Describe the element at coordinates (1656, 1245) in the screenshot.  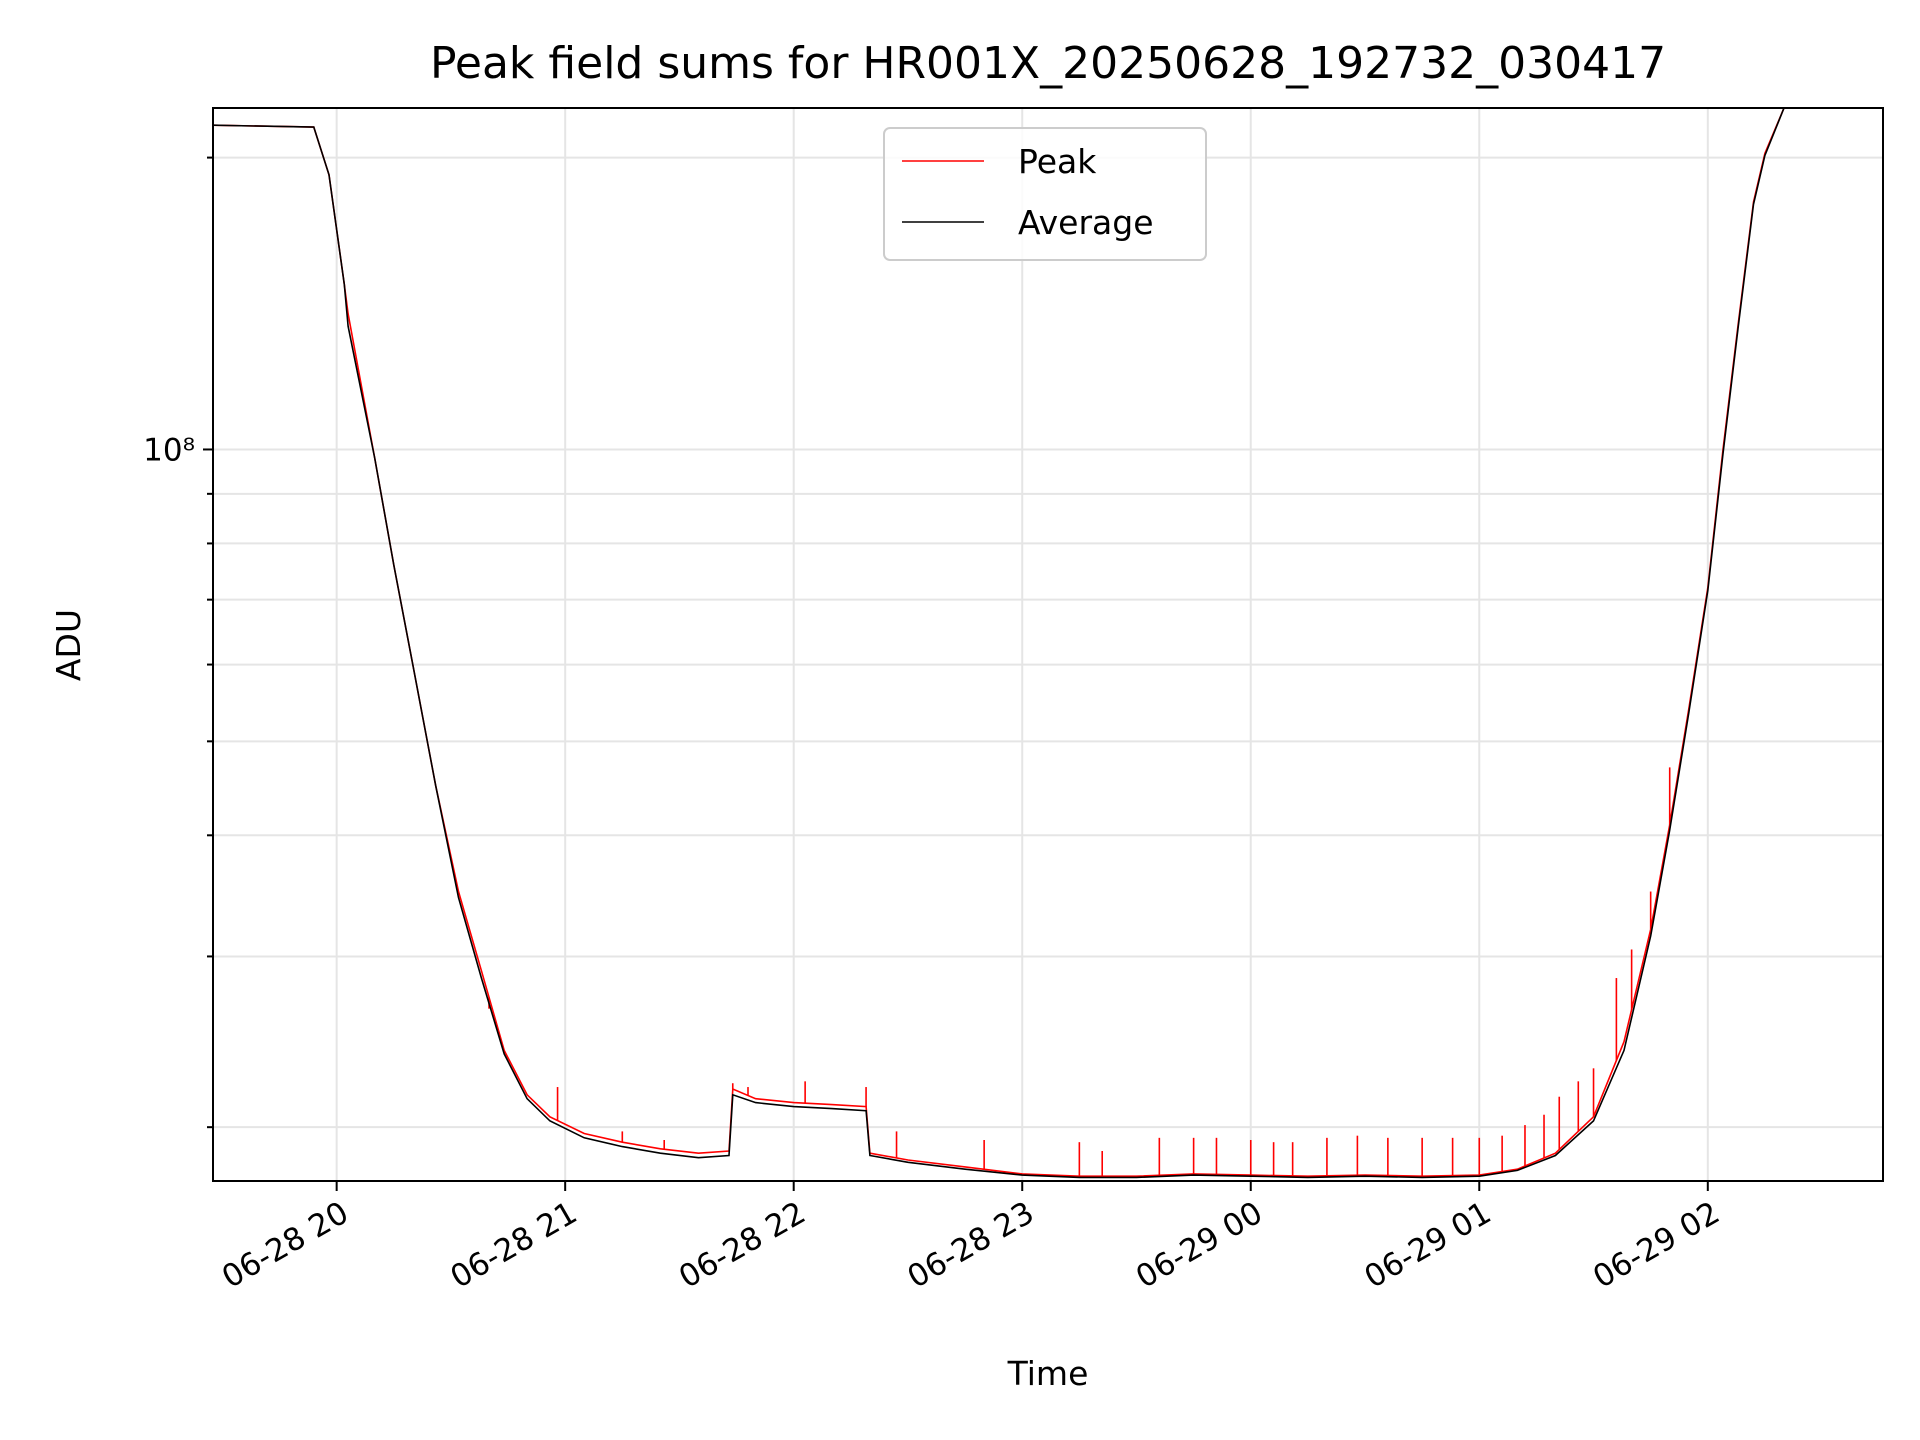
I see `x-tick-label: 06-29 02` at that location.